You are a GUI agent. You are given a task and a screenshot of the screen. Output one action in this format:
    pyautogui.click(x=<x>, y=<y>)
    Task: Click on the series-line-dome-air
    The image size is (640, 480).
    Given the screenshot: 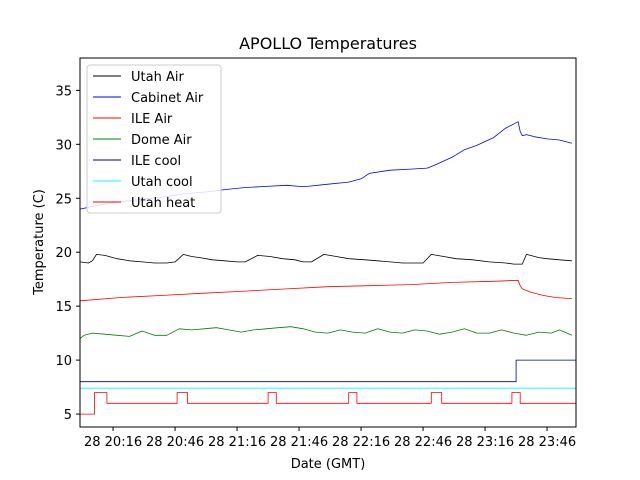 What is the action you would take?
    pyautogui.click(x=326, y=332)
    